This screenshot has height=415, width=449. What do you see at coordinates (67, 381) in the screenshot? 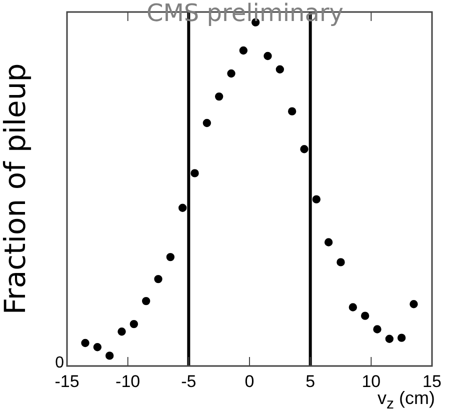
I see `x-tick-label: -15` at bounding box center [67, 381].